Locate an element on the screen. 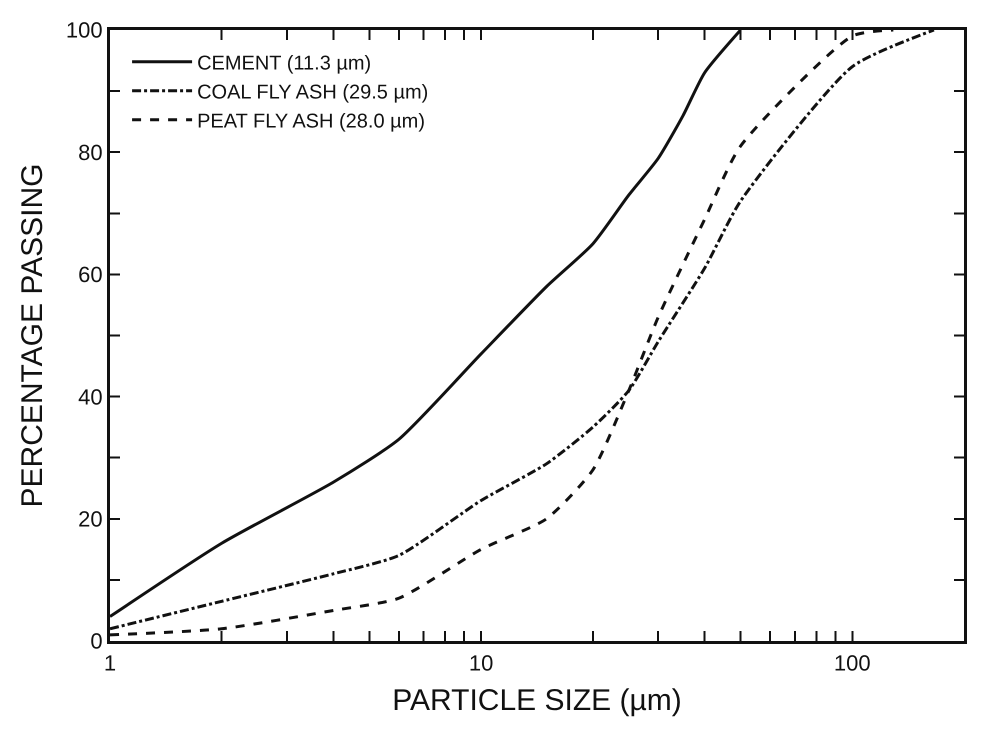 The height and width of the screenshot is (751, 984). legend-label: CEMENT (11.3 µm) is located at coordinates (284, 63).